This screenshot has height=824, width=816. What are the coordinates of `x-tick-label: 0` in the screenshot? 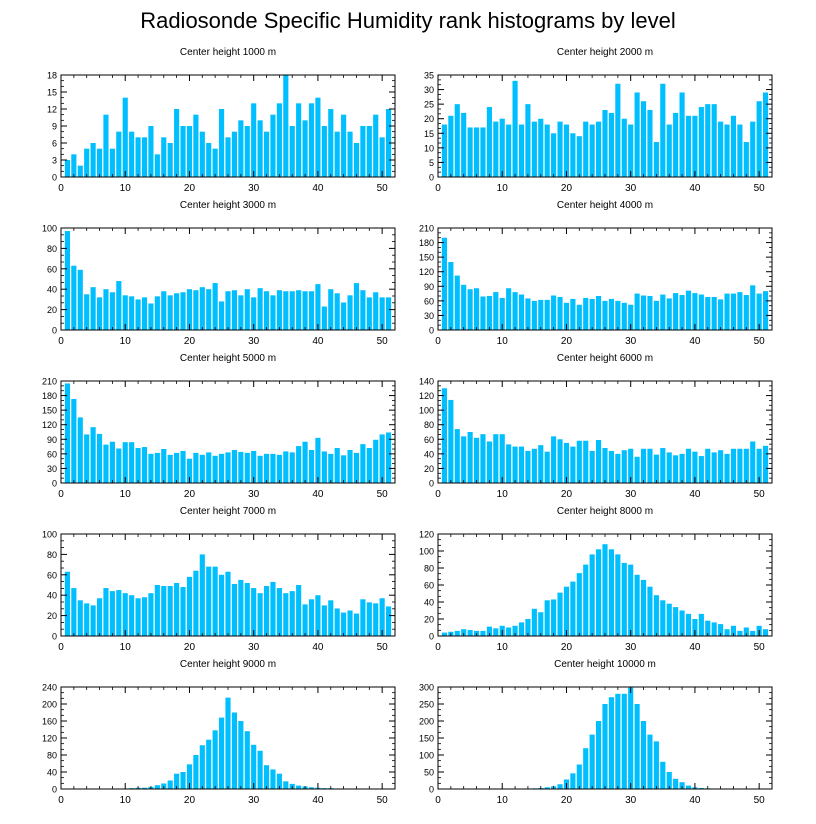 It's located at (61, 188).